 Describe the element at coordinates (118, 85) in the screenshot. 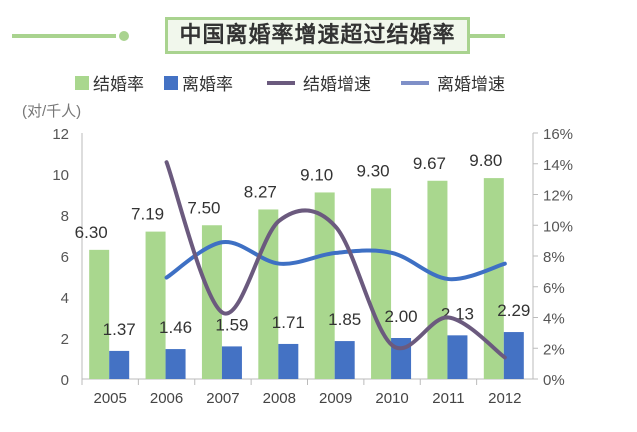

I see `legend-label: 结婚率` at that location.